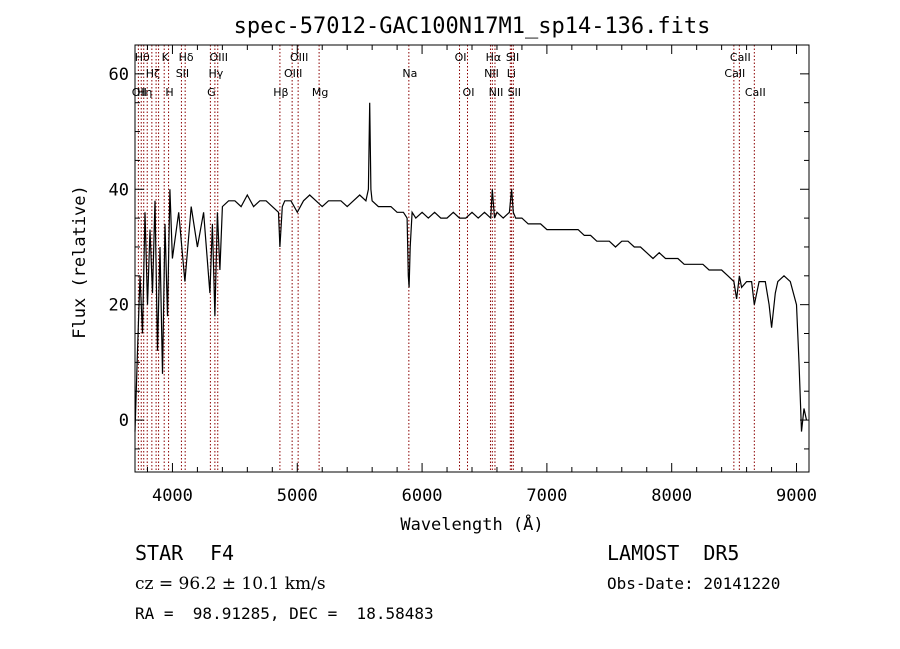 Image resolution: width=900 pixels, height=649 pixels. What do you see at coordinates (673, 553) in the screenshot?
I see `survey-name: LAMOST DR5` at bounding box center [673, 553].